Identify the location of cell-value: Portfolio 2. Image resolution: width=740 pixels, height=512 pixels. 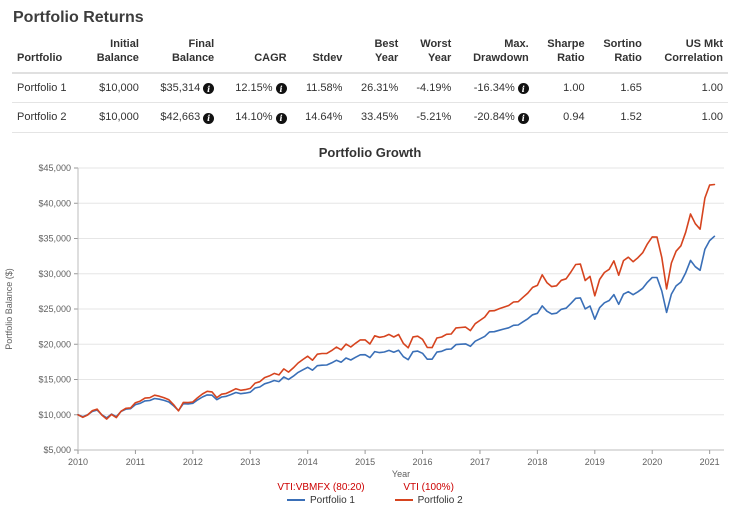
(42, 117).